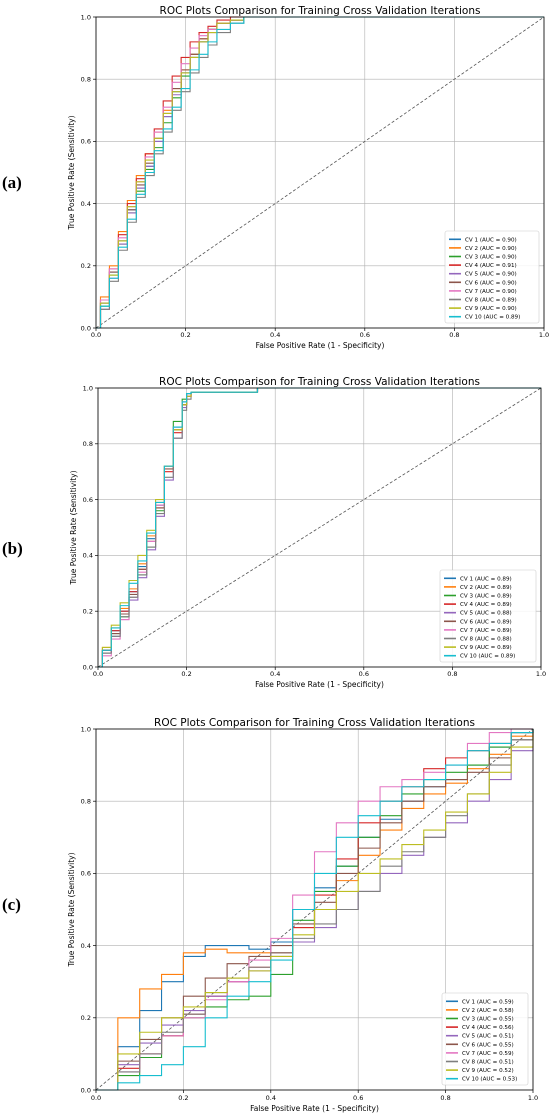  What do you see at coordinates (491, 309) in the screenshot?
I see `legend-entry: CV 9 (AUC = 0.90)` at bounding box center [491, 309].